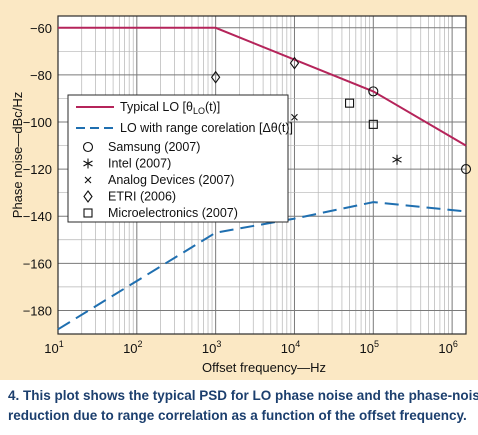 The width and height of the screenshot is (478, 435). Describe the element at coordinates (41, 28) in the screenshot. I see `y-tick-label: −60` at that location.